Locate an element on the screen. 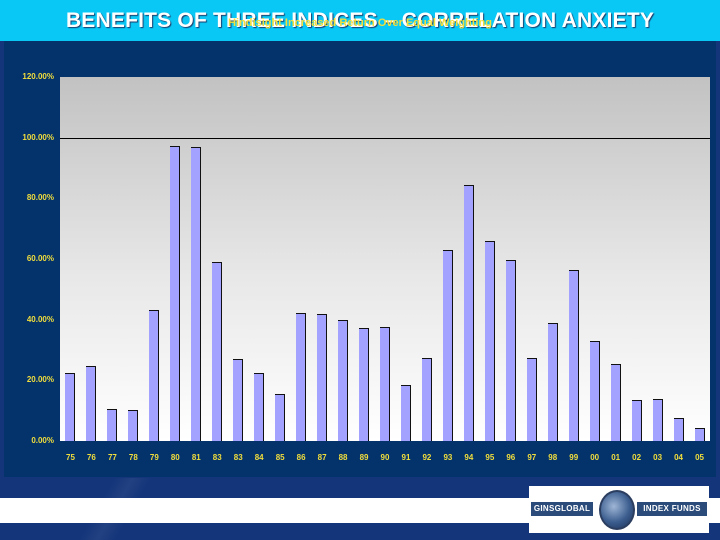 This screenshot has height=540, width=720. x-tick-label: 98 is located at coordinates (553, 457).